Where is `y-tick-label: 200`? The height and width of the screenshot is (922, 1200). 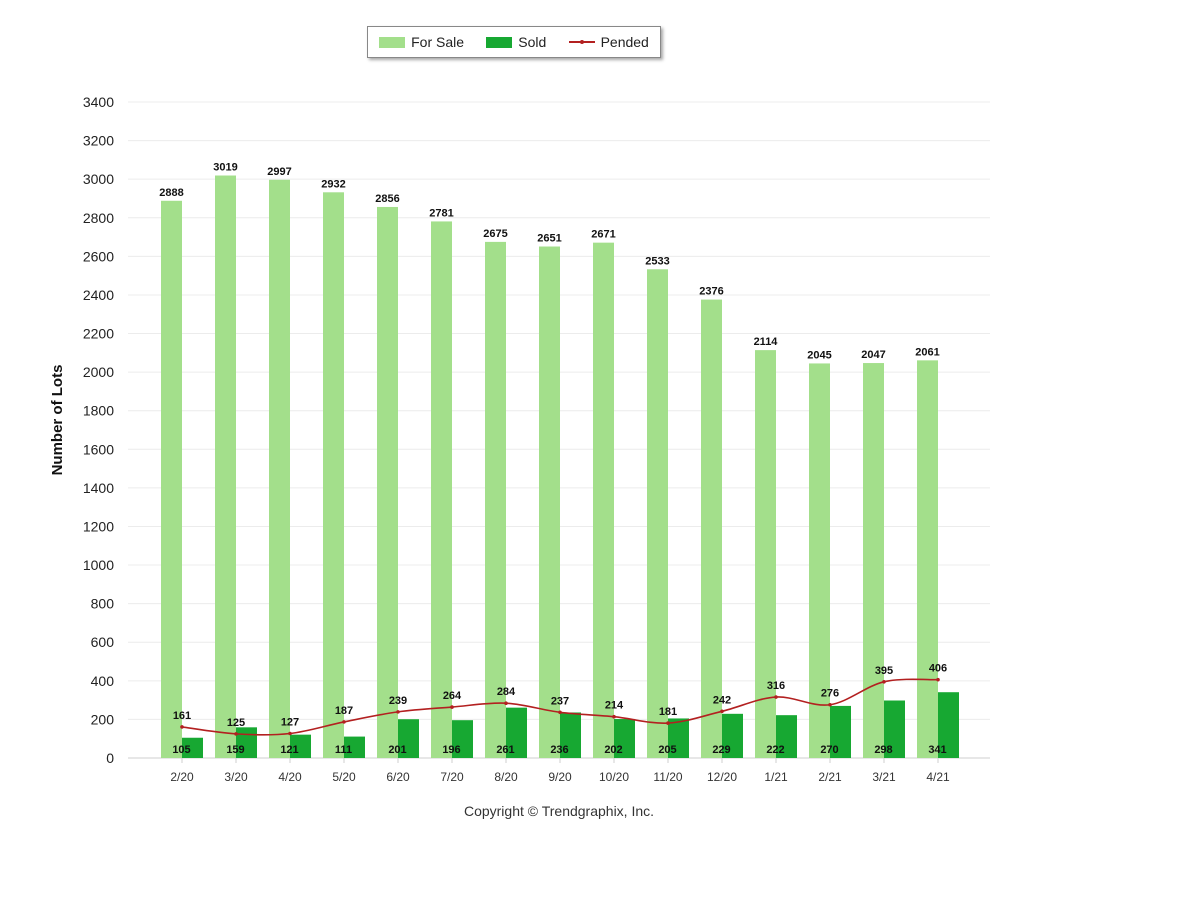
y-tick-label: 200 is located at coordinates (103, 719).